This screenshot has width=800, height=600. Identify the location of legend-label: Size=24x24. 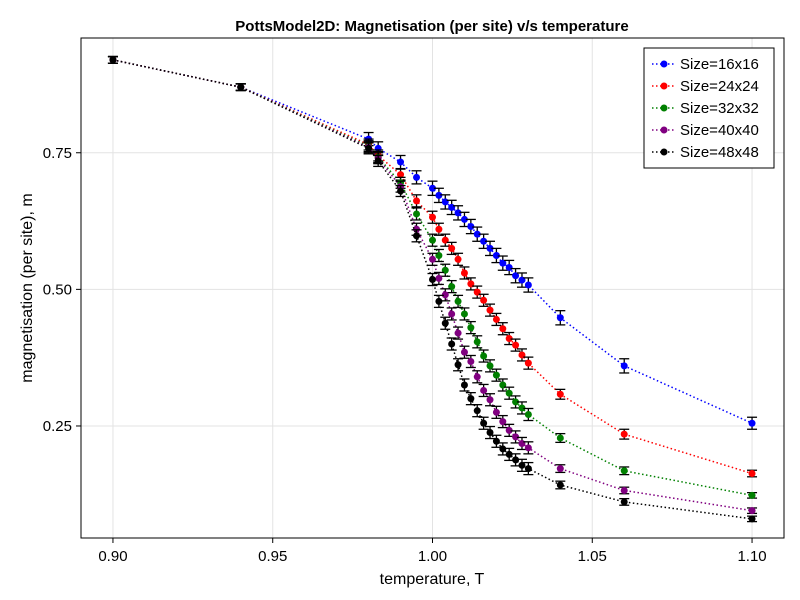
(719, 86).